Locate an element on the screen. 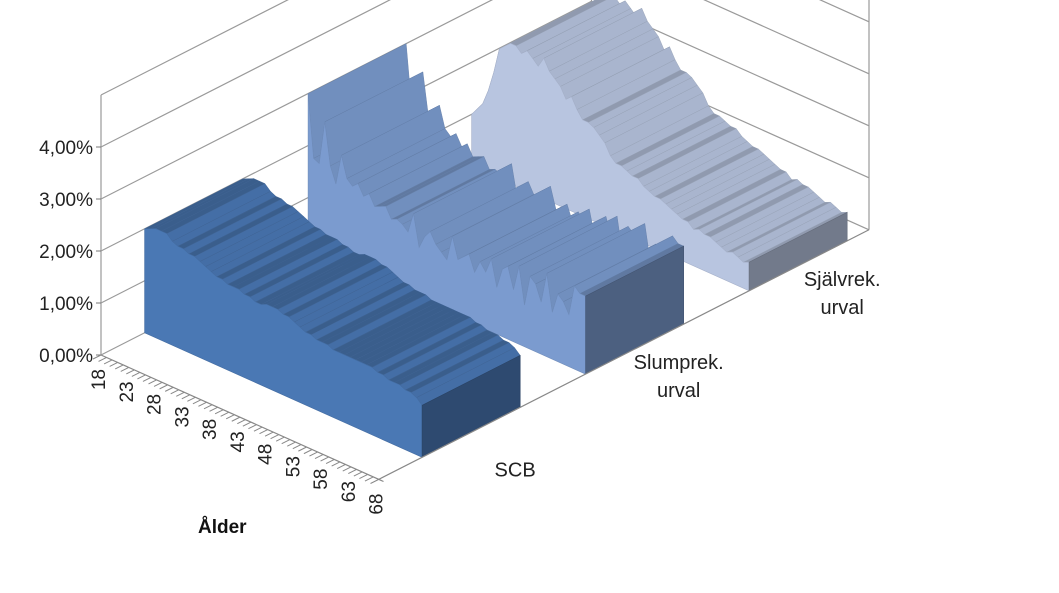 The height and width of the screenshot is (593, 1059). y-tick-label: 2,00% is located at coordinates (66, 252).